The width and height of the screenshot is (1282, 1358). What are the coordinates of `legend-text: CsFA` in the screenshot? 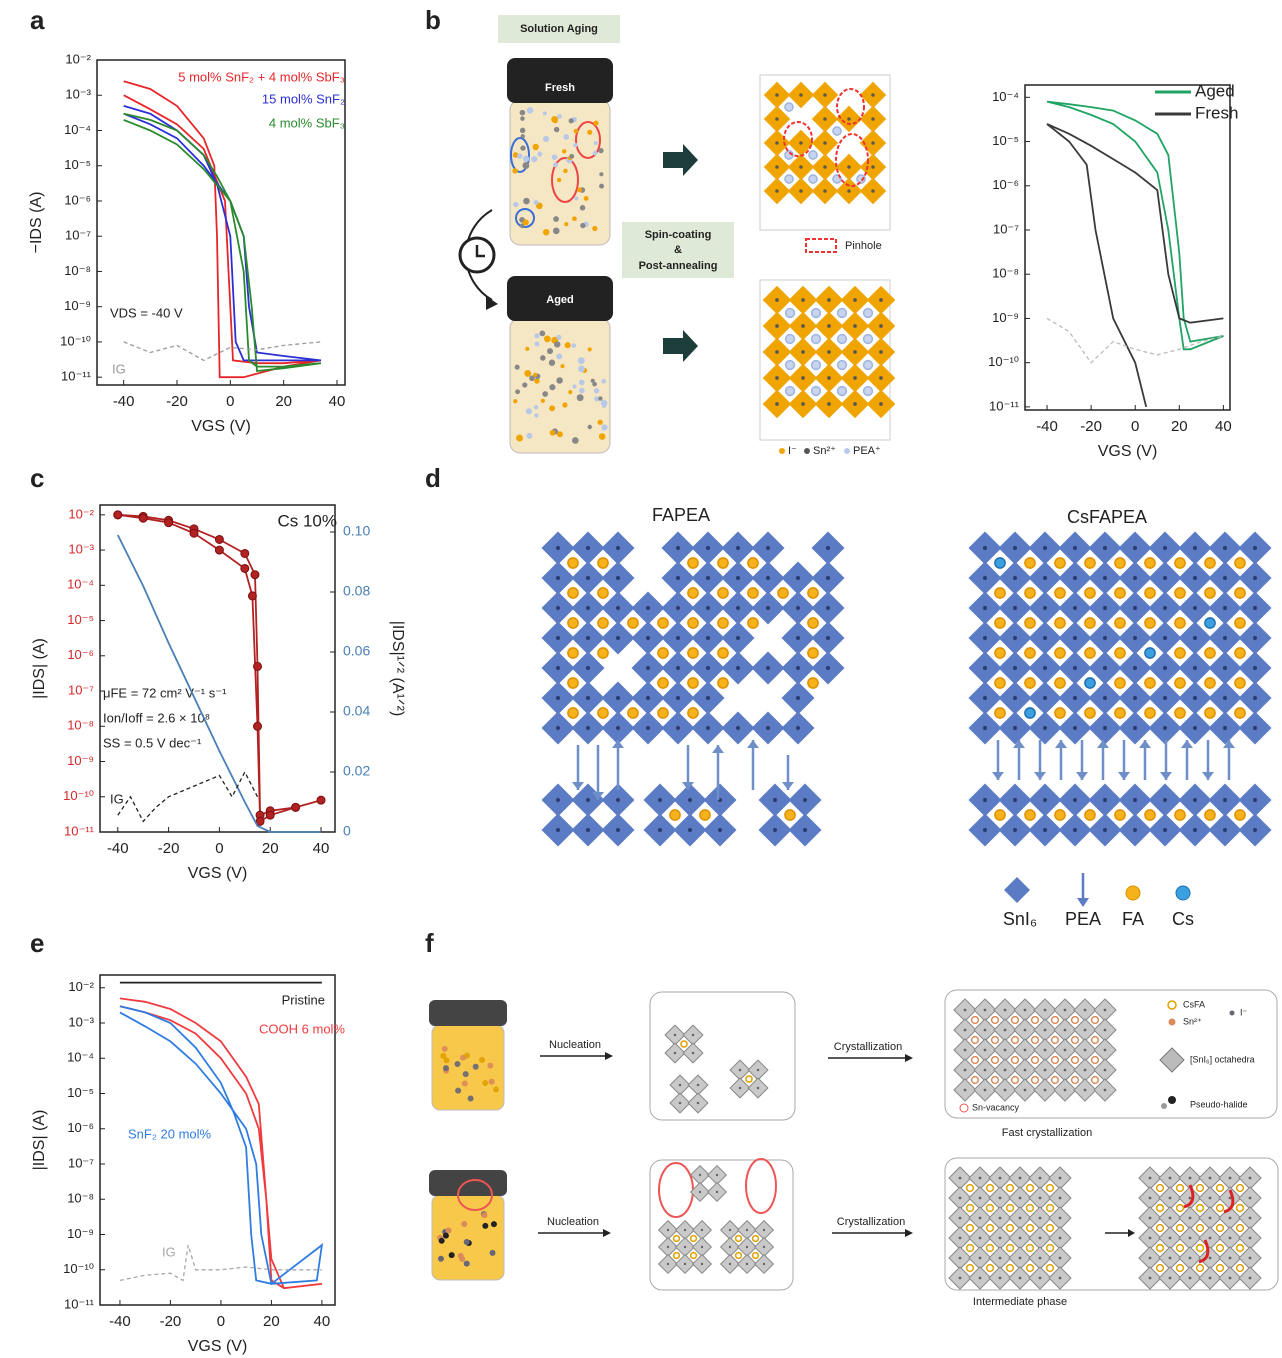 It's located at (1194, 1004).